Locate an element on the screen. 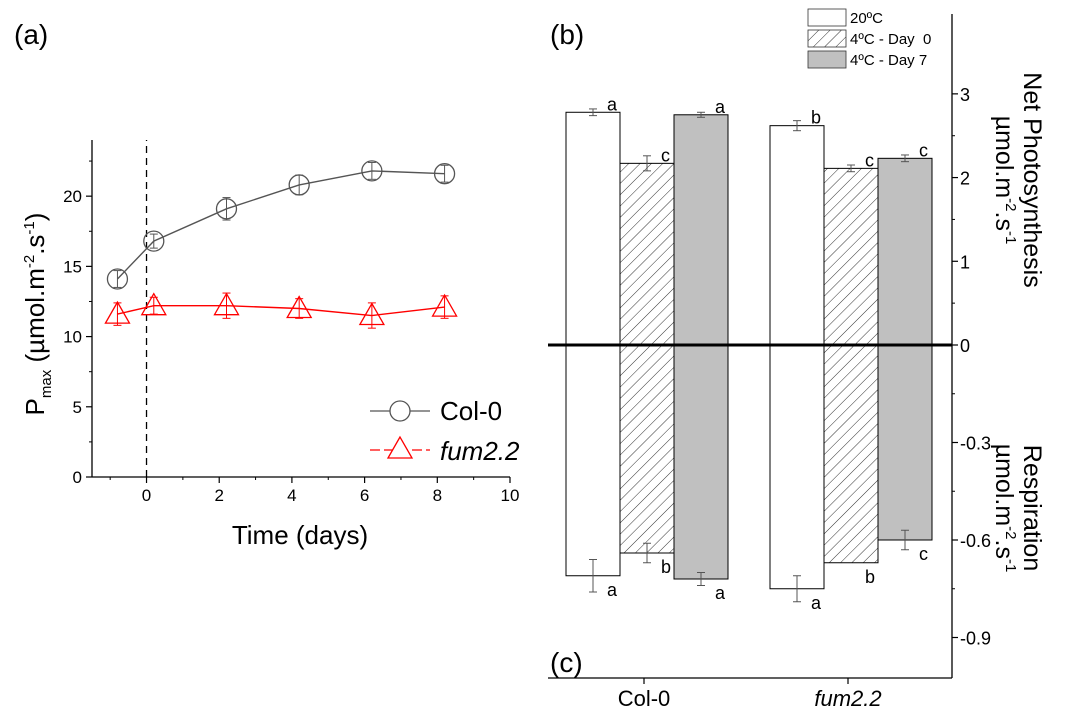 This screenshot has width=1072, height=712. panel-a-y-tick-label: 0 is located at coordinates (77, 477).